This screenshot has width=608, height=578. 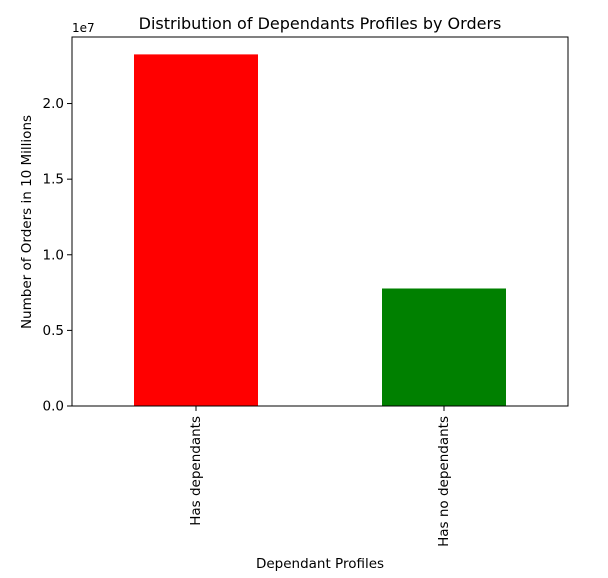 I want to click on y-tick-label: 2.0, so click(x=53, y=104).